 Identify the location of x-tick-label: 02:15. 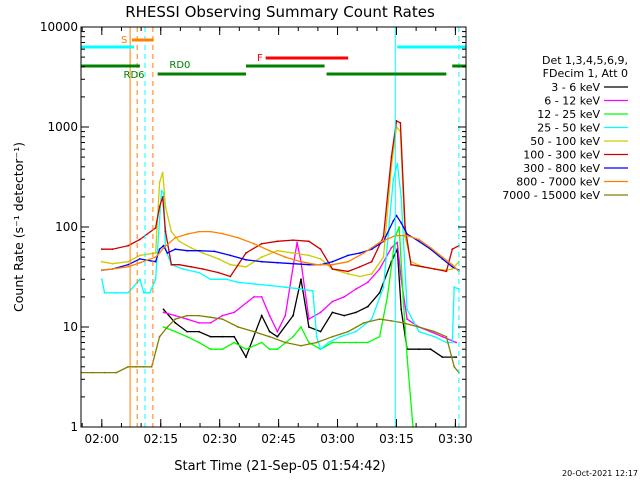
(160, 439).